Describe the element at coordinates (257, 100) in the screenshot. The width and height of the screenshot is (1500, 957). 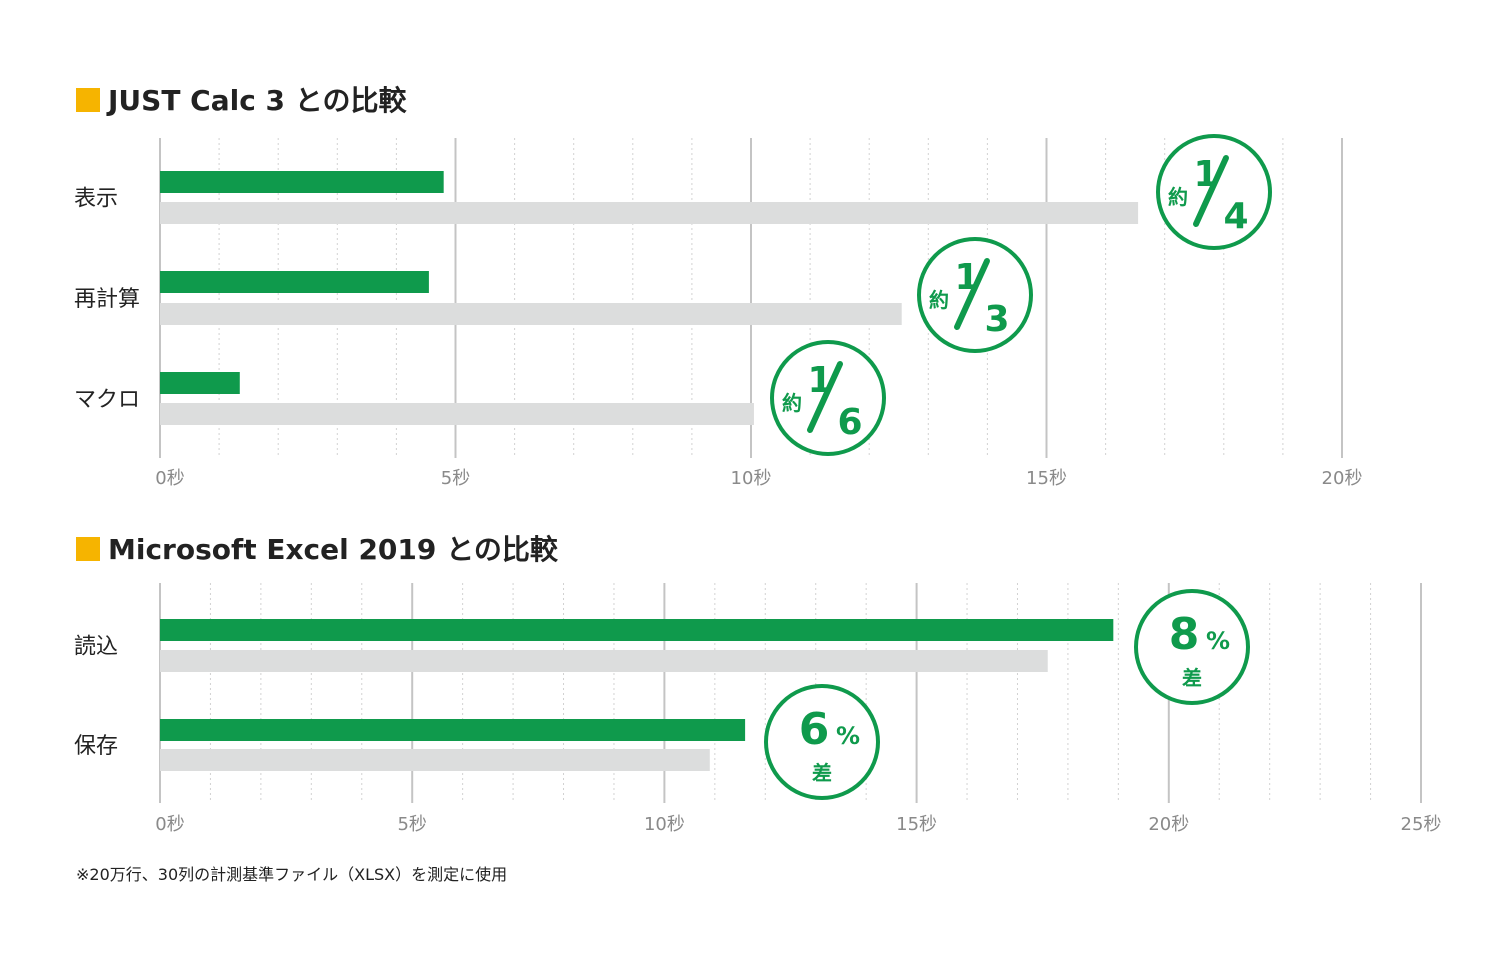
I see `section-1-title: JUST Calc 3 との比較` at that location.